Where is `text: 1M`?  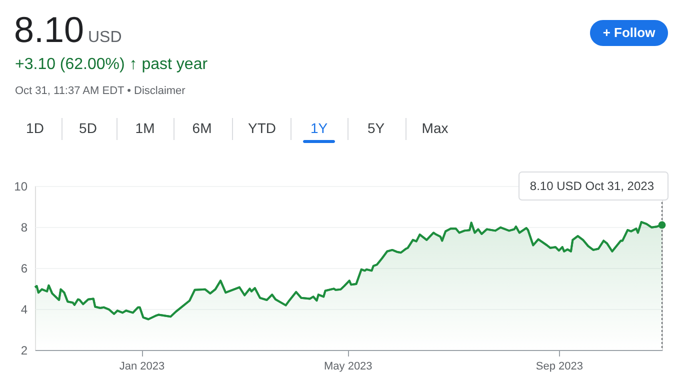
text: 1M is located at coordinates (145, 128).